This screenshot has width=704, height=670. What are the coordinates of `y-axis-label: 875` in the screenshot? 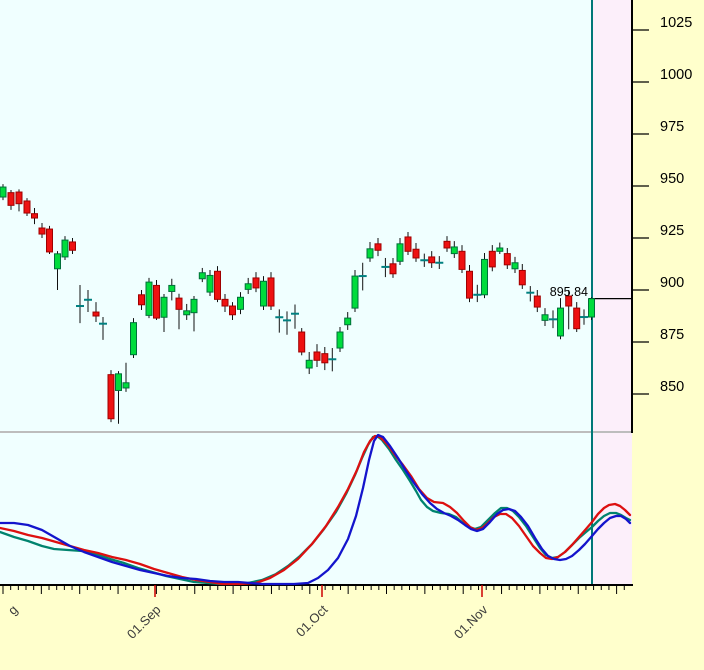 It's located at (672, 334).